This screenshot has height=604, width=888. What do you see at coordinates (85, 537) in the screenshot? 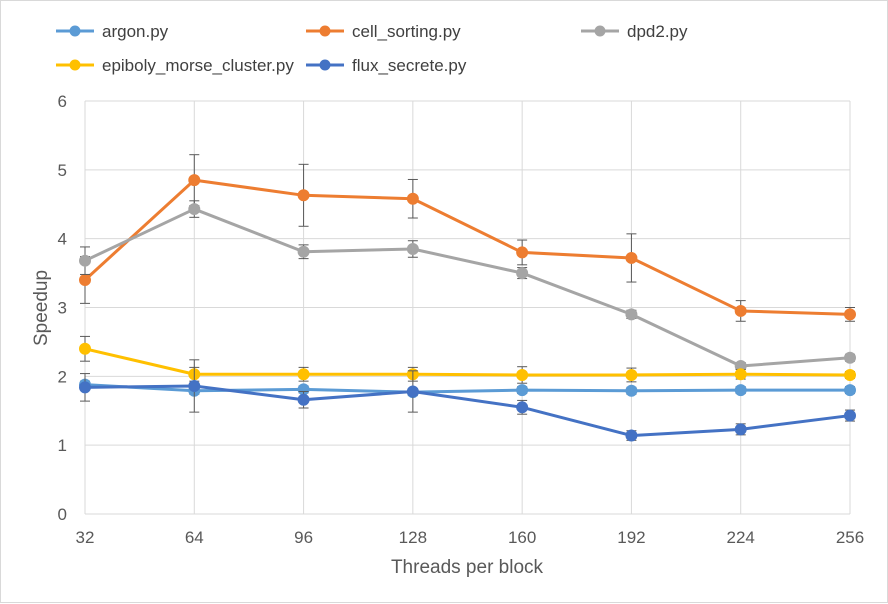
I see `x-tick-label: 32` at bounding box center [85, 537].